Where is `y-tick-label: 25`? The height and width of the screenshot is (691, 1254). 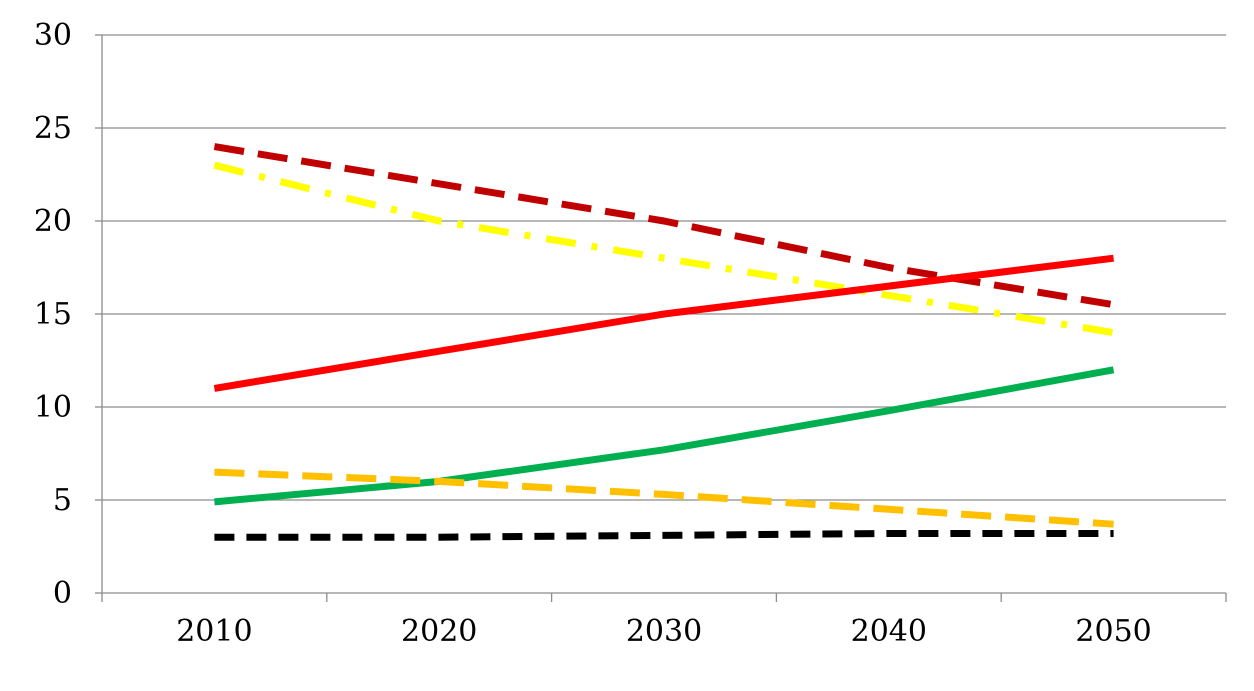 y-tick-label: 25 is located at coordinates (53, 128).